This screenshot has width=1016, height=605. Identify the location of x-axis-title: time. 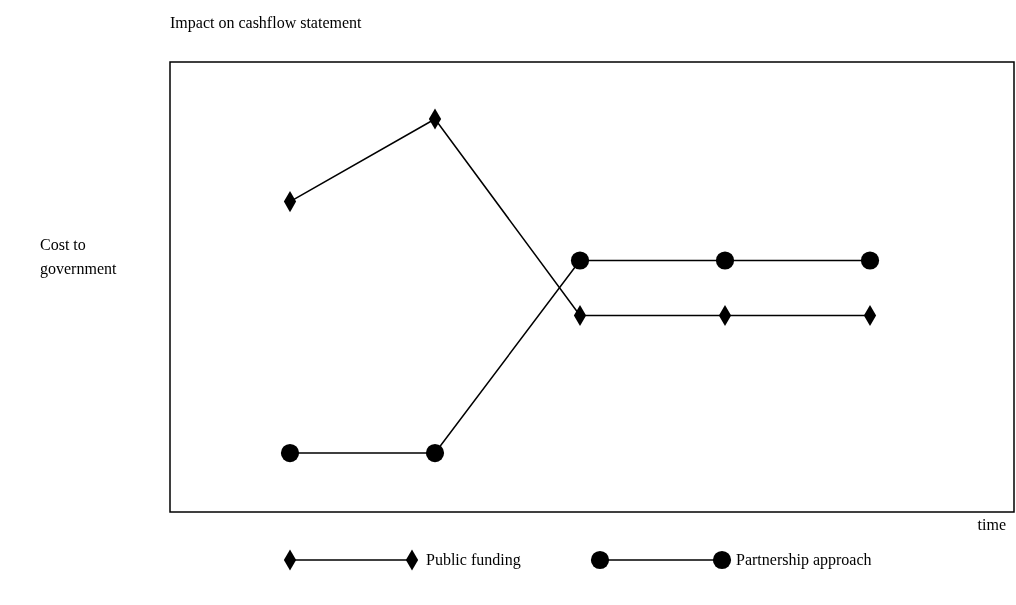
(991, 524).